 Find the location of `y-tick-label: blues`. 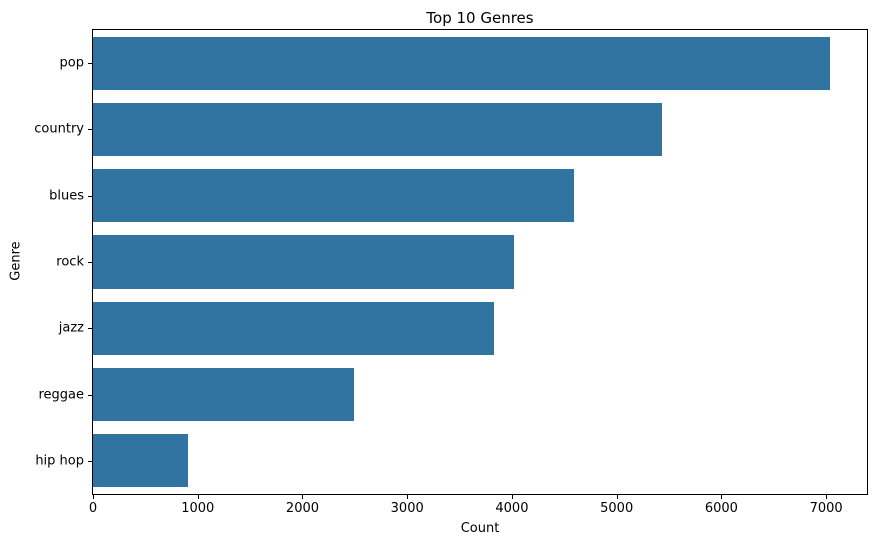

y-tick-label: blues is located at coordinates (66, 196).